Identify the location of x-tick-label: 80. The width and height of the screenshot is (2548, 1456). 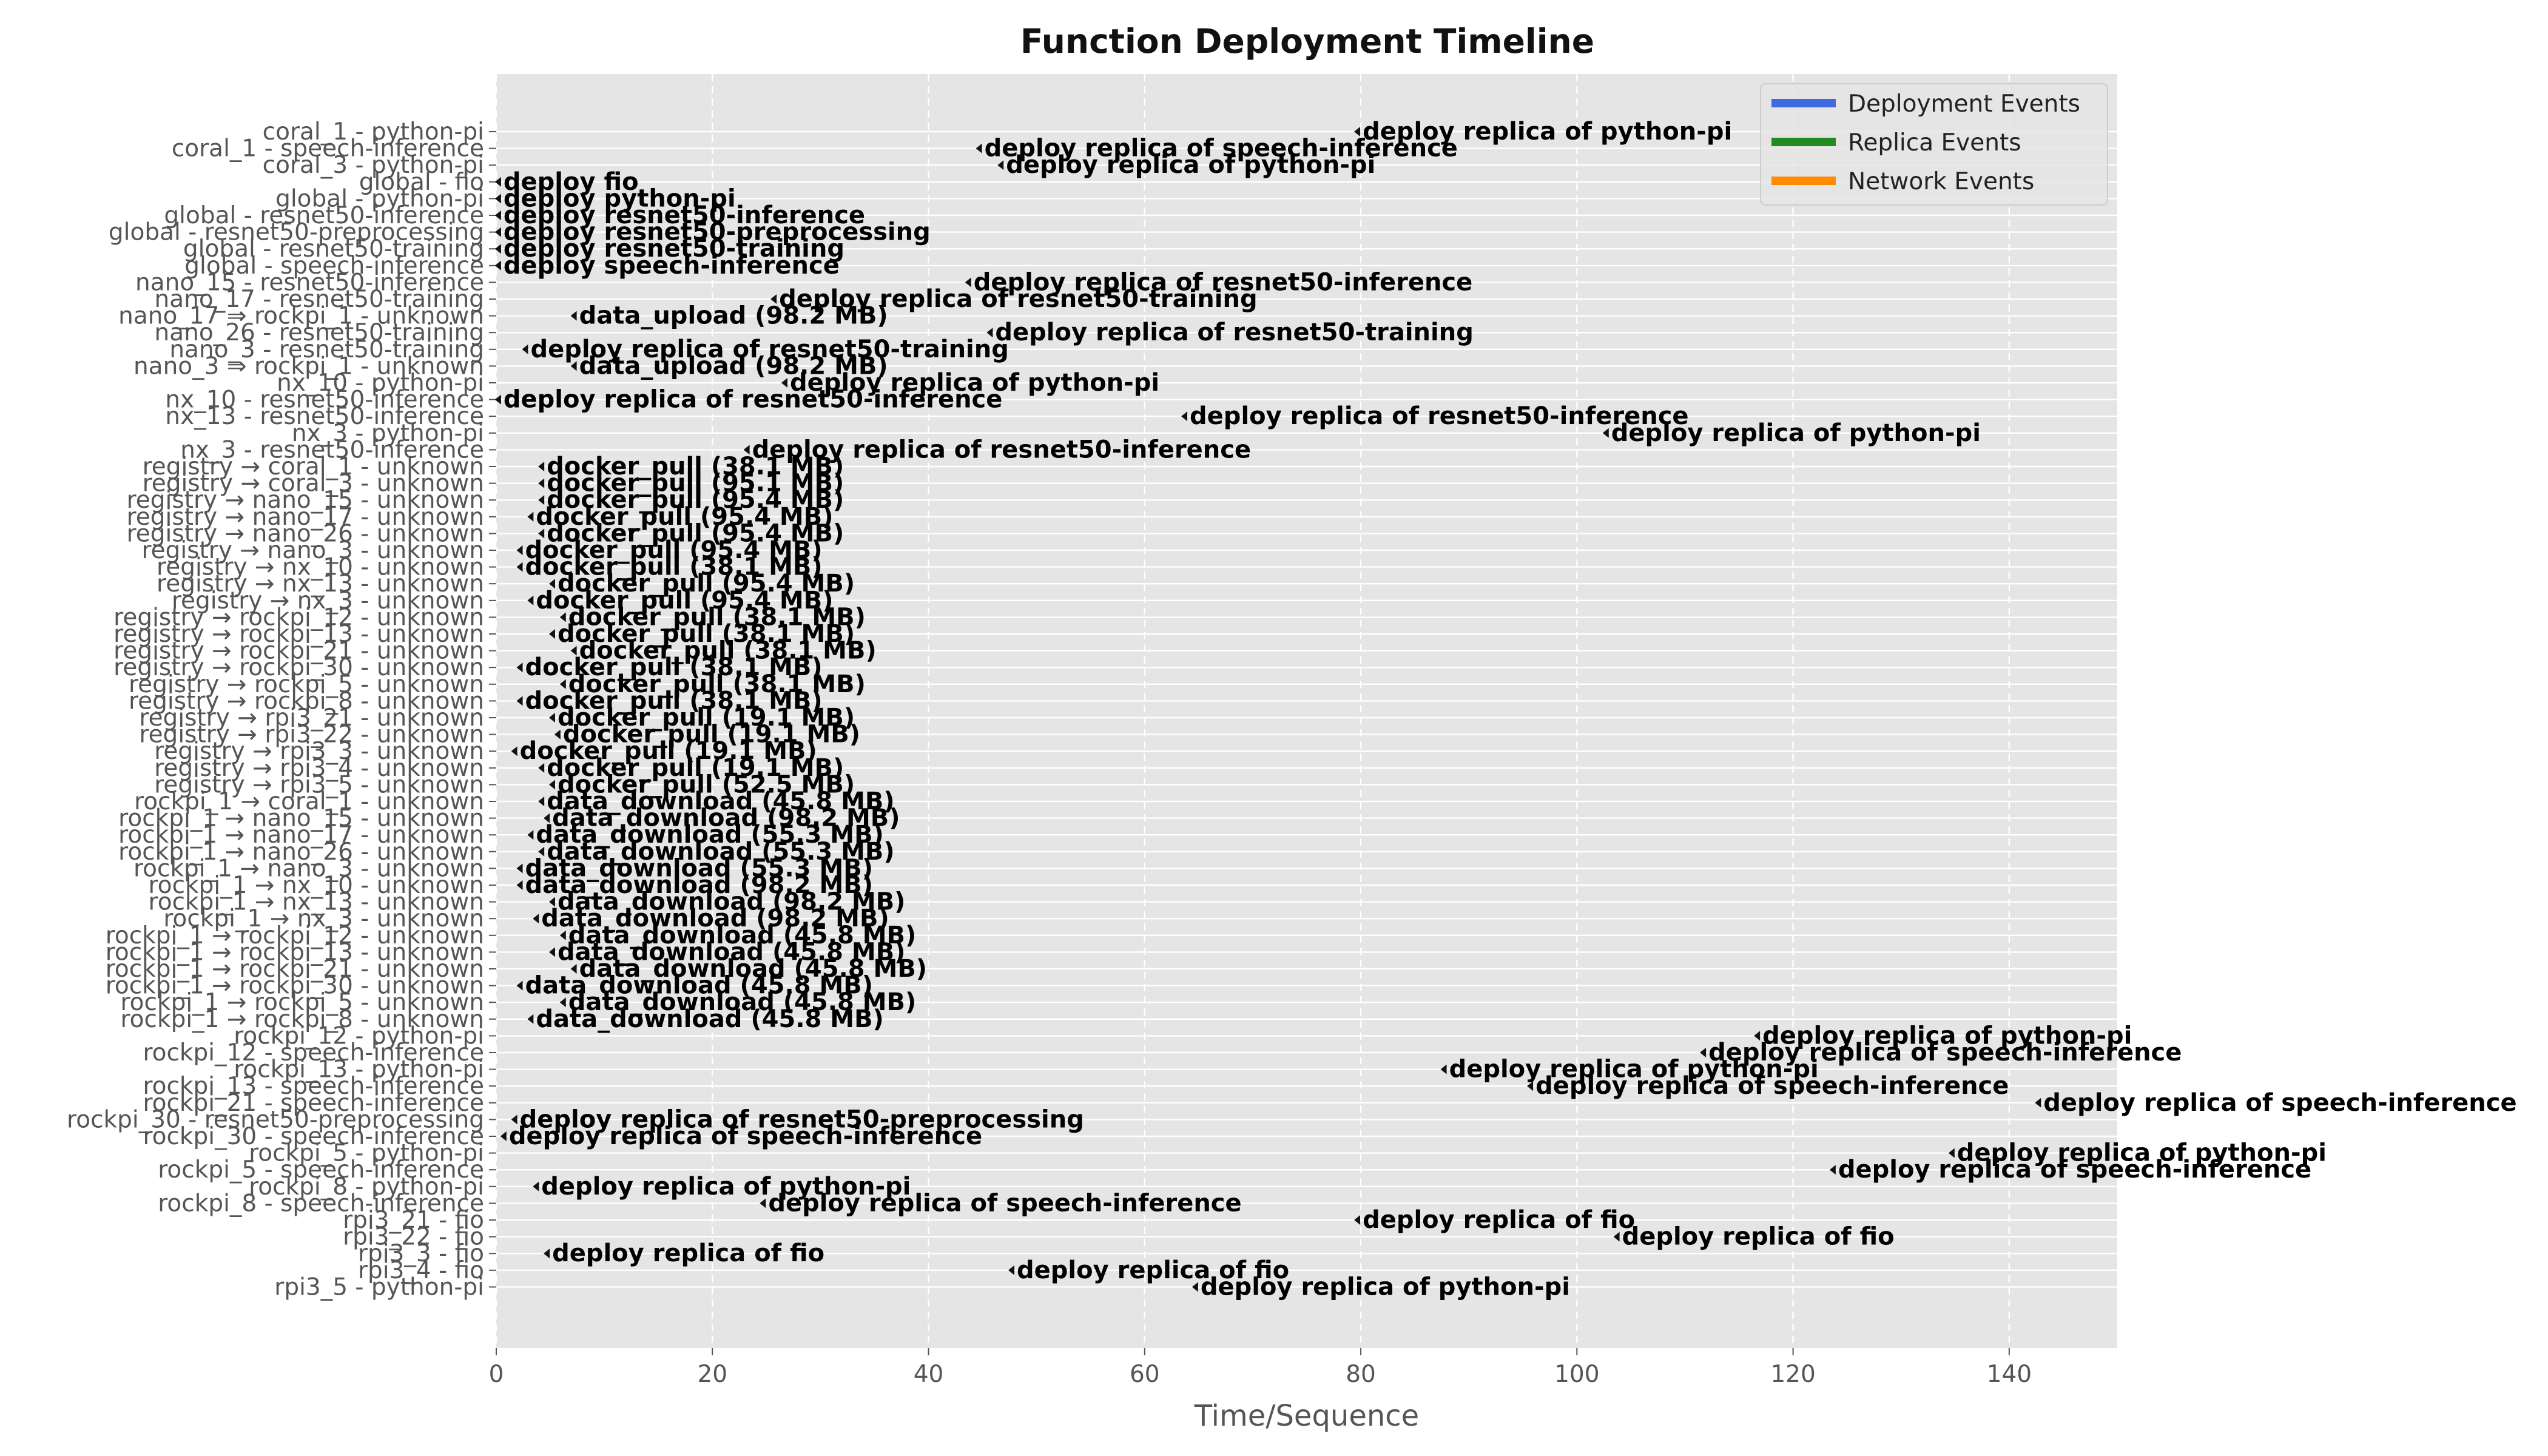
(1361, 1374).